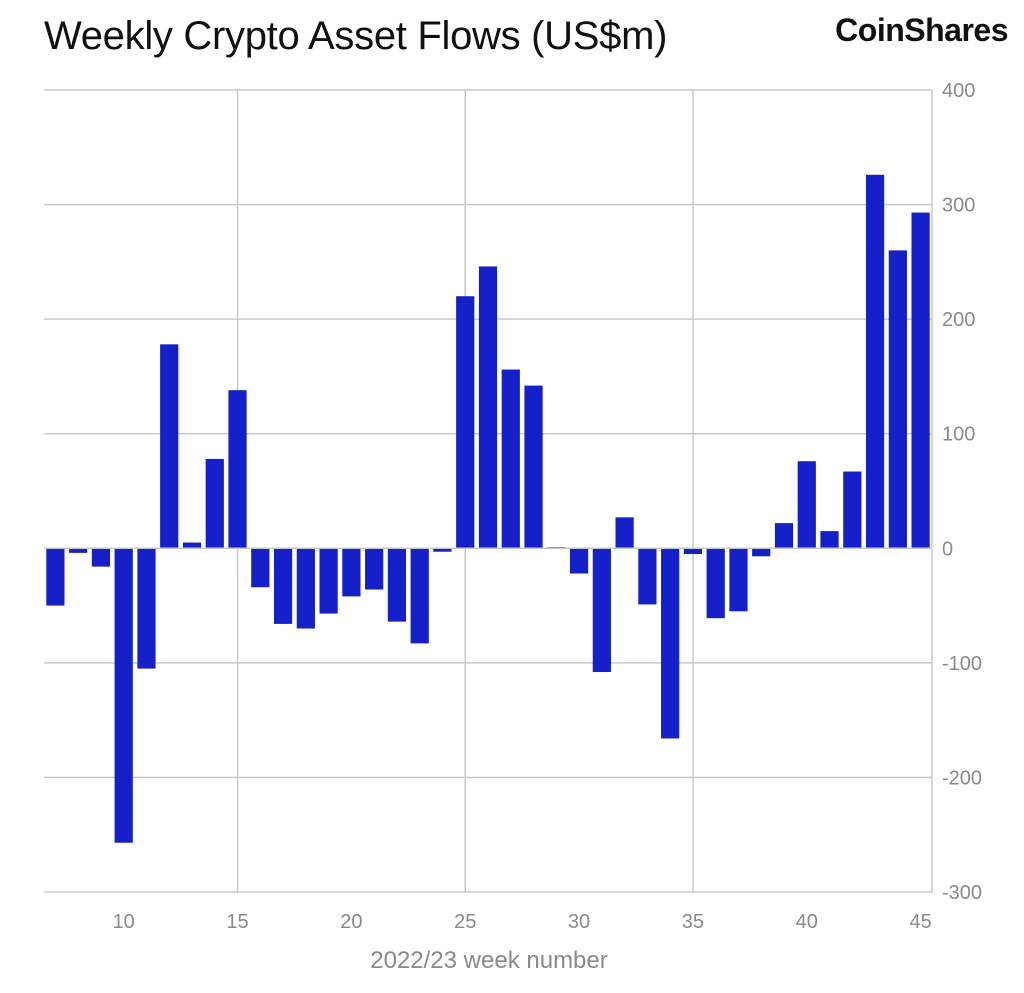 The height and width of the screenshot is (993, 1024). I want to click on coinshares-logo: CoinShares, so click(921, 30).